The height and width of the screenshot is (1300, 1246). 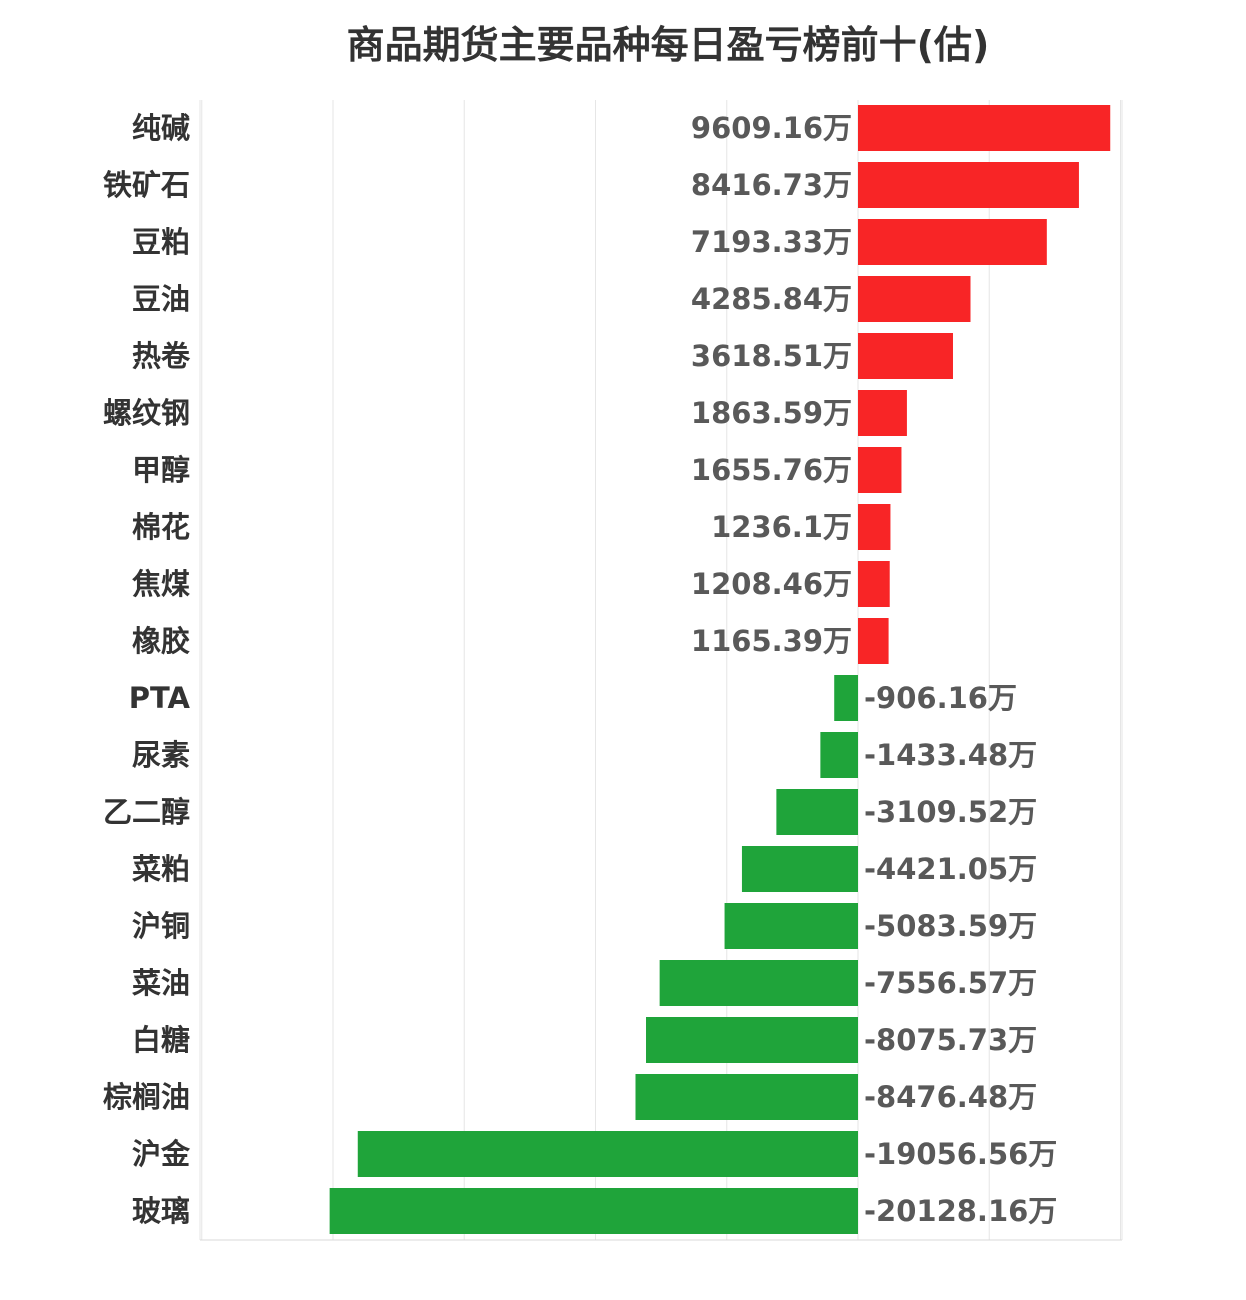 What do you see at coordinates (950, 869) in the screenshot?
I see `value-label: -4421.05万` at bounding box center [950, 869].